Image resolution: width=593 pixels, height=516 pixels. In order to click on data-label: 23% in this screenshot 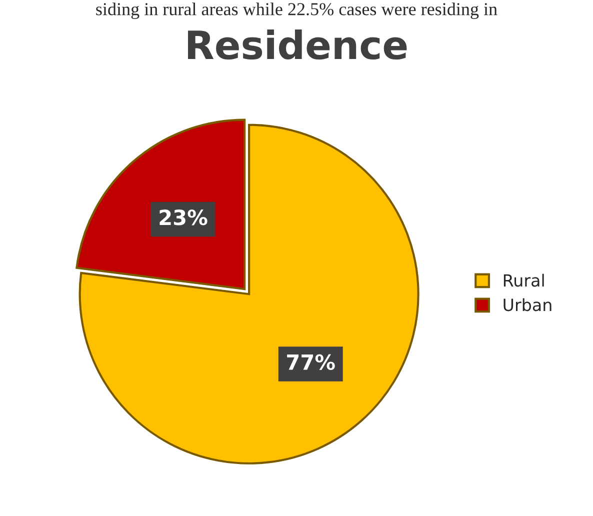, I will do `click(184, 218)`.